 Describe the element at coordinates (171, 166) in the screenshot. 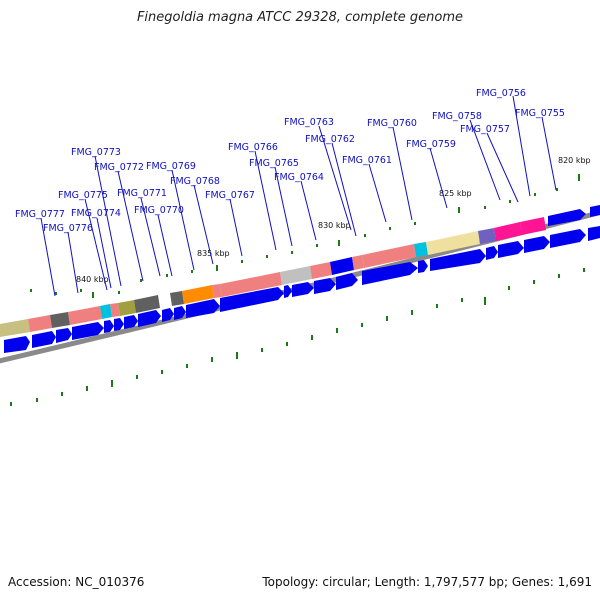

I see `gene-label: FMG_0769` at that location.